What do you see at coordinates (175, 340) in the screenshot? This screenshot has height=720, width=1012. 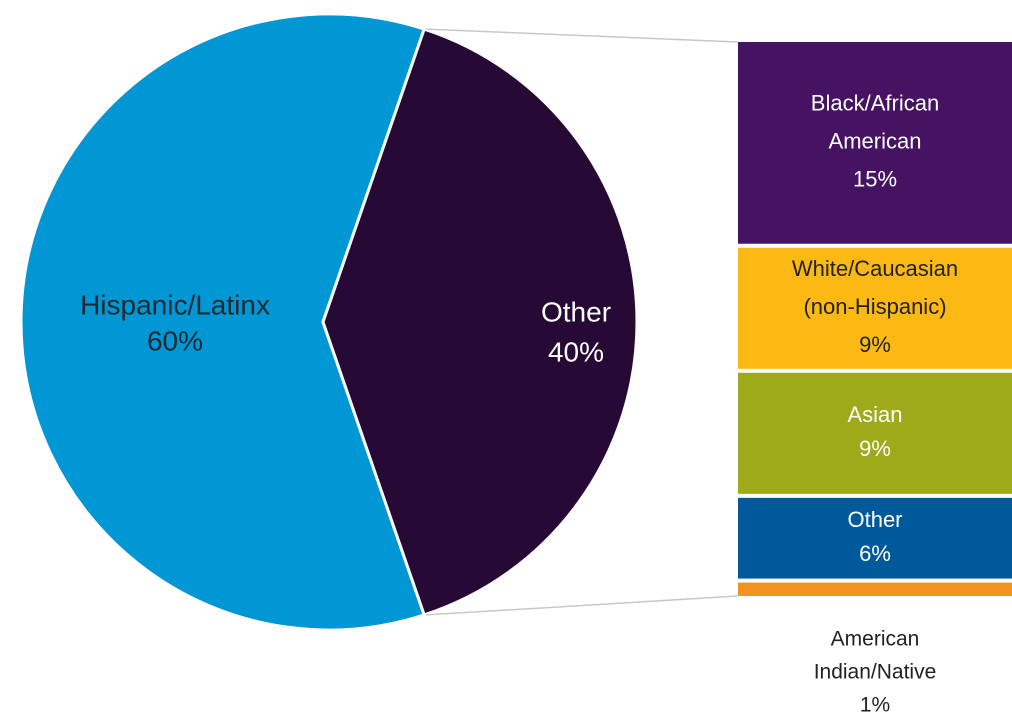 I see `pie-label-hispanic-latinx-1: 60%` at bounding box center [175, 340].